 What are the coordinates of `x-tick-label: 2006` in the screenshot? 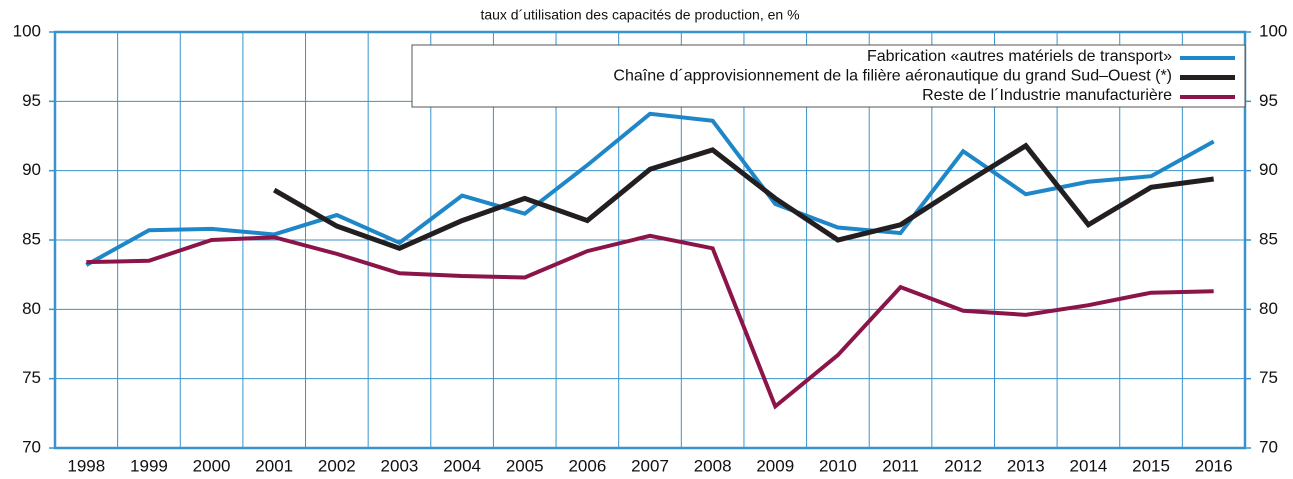 It's located at (587, 465).